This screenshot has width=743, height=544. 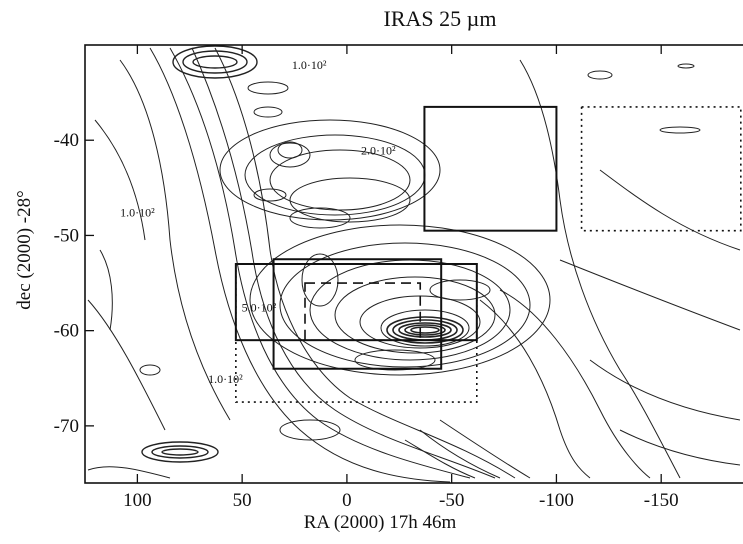 What do you see at coordinates (661, 169) in the screenshot?
I see `region-box-dotted` at bounding box center [661, 169].